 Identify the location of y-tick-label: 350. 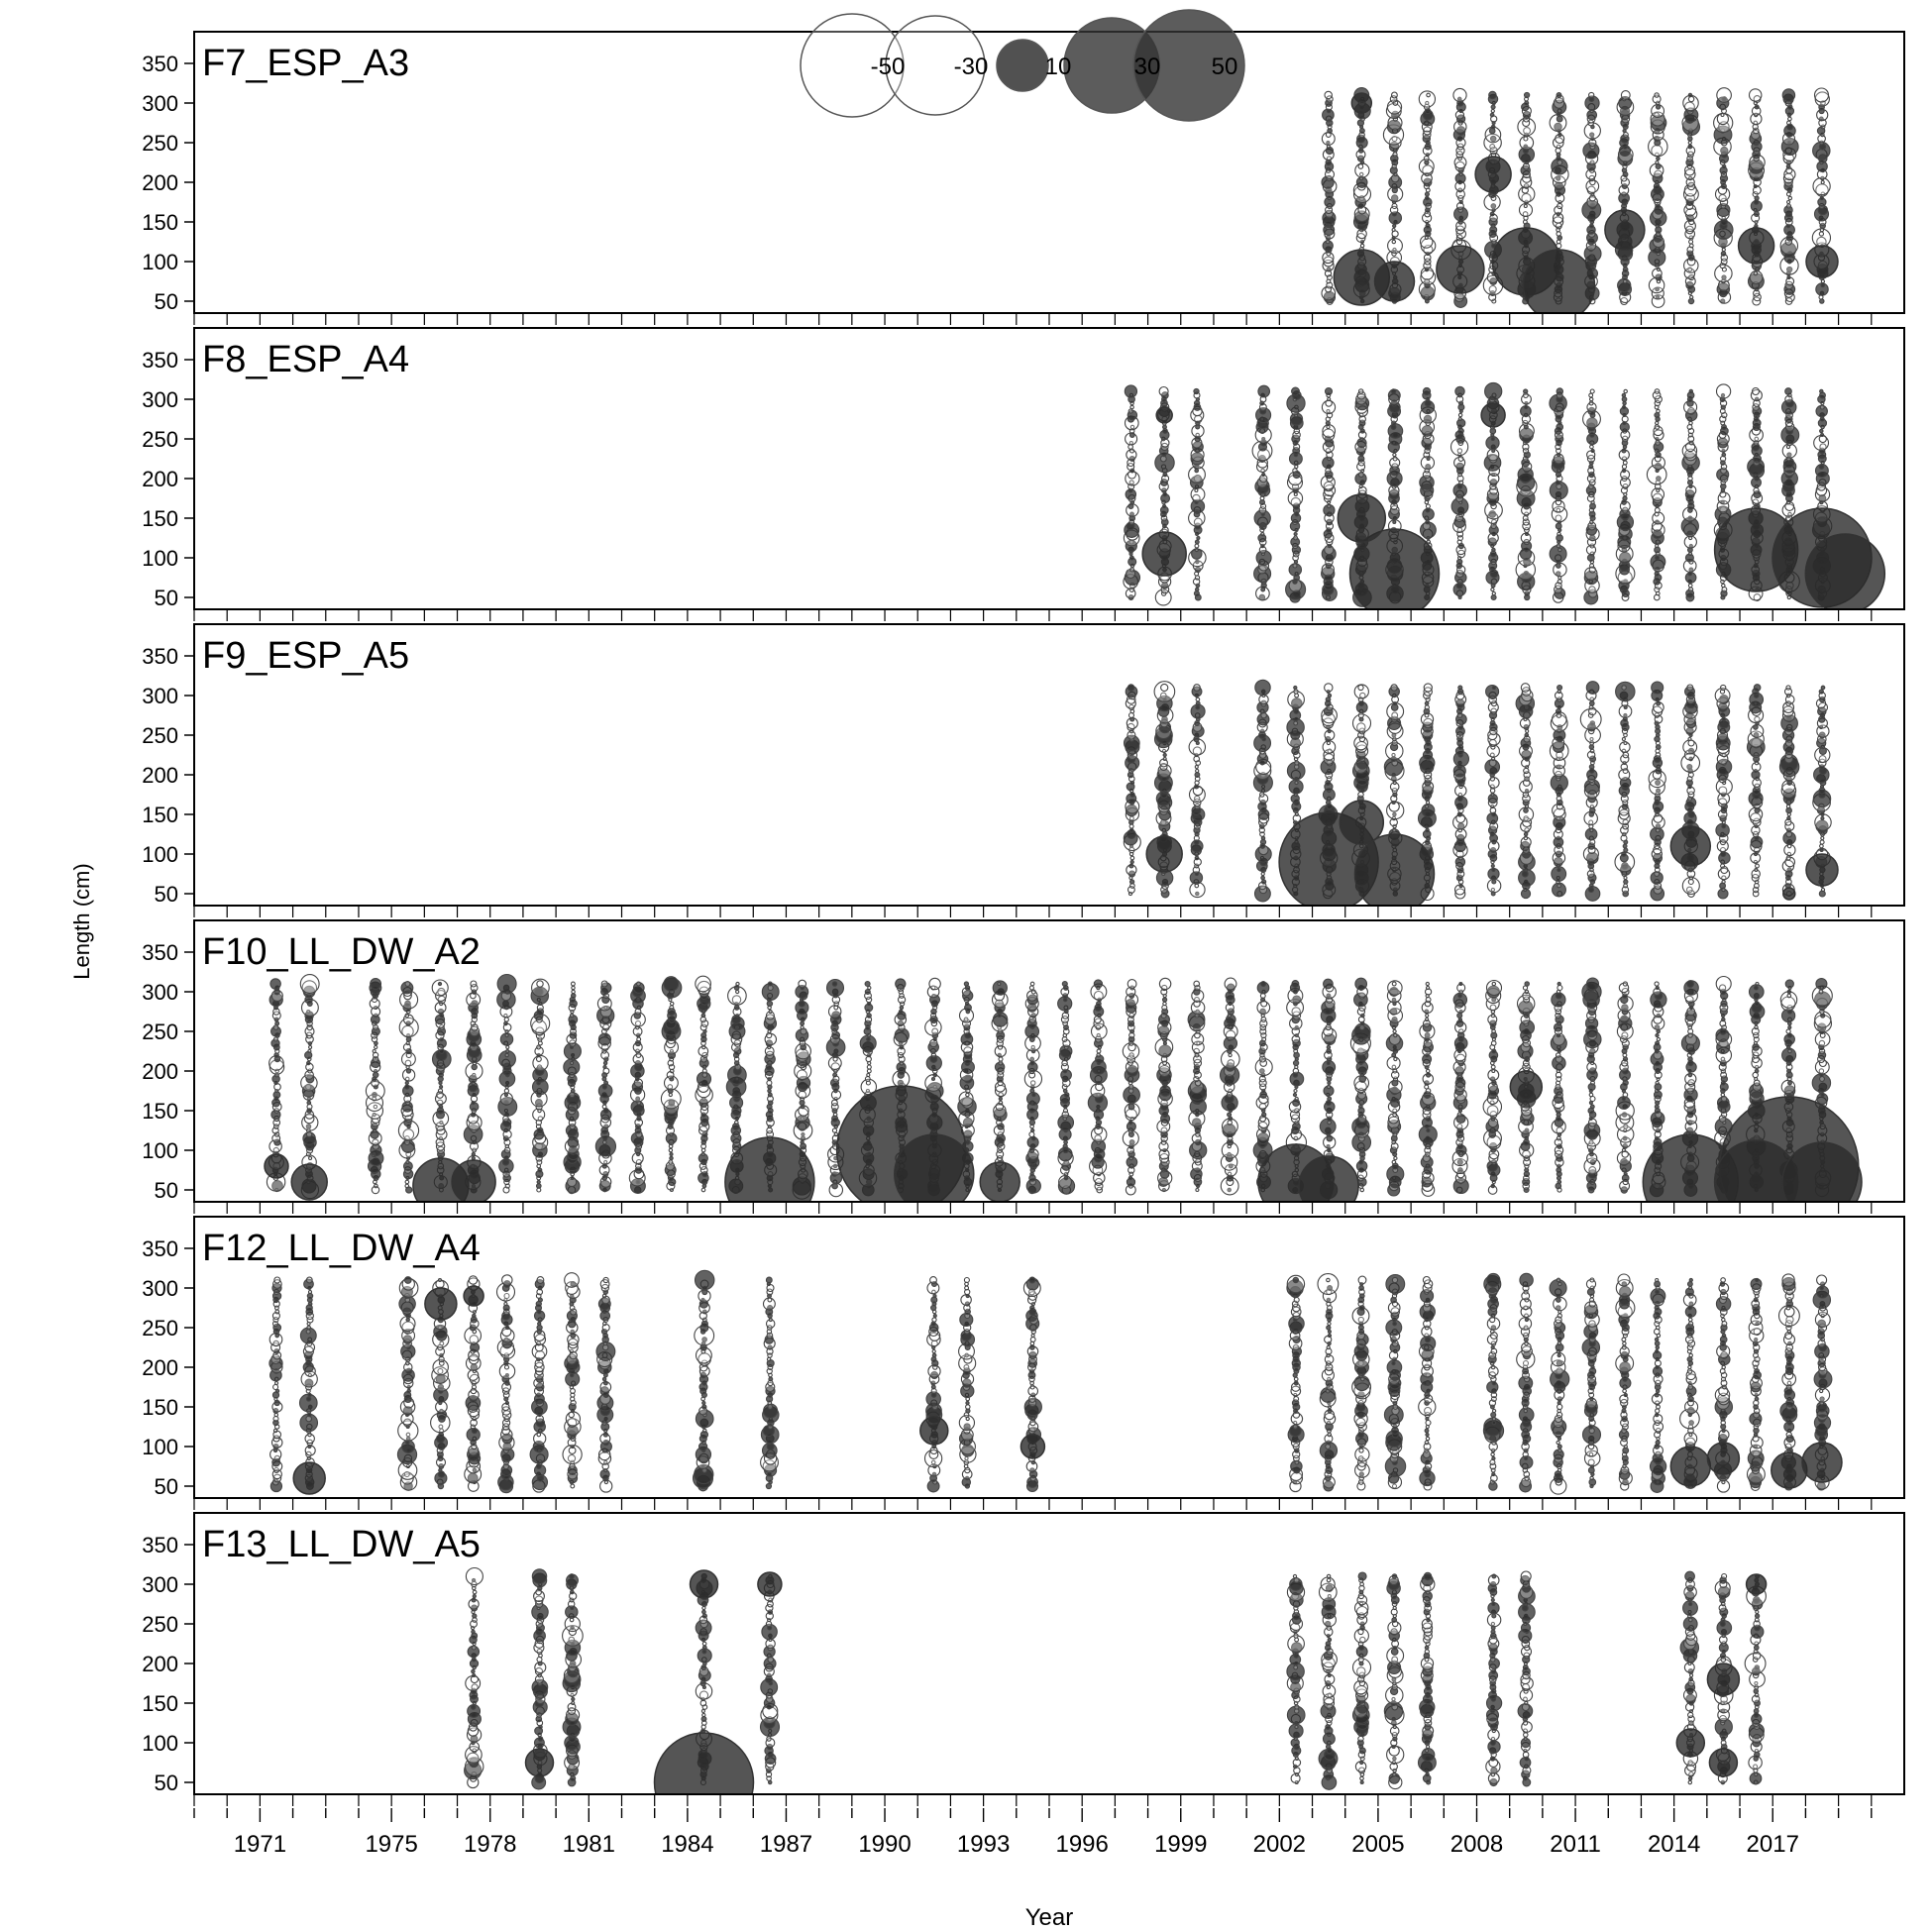
(160, 953).